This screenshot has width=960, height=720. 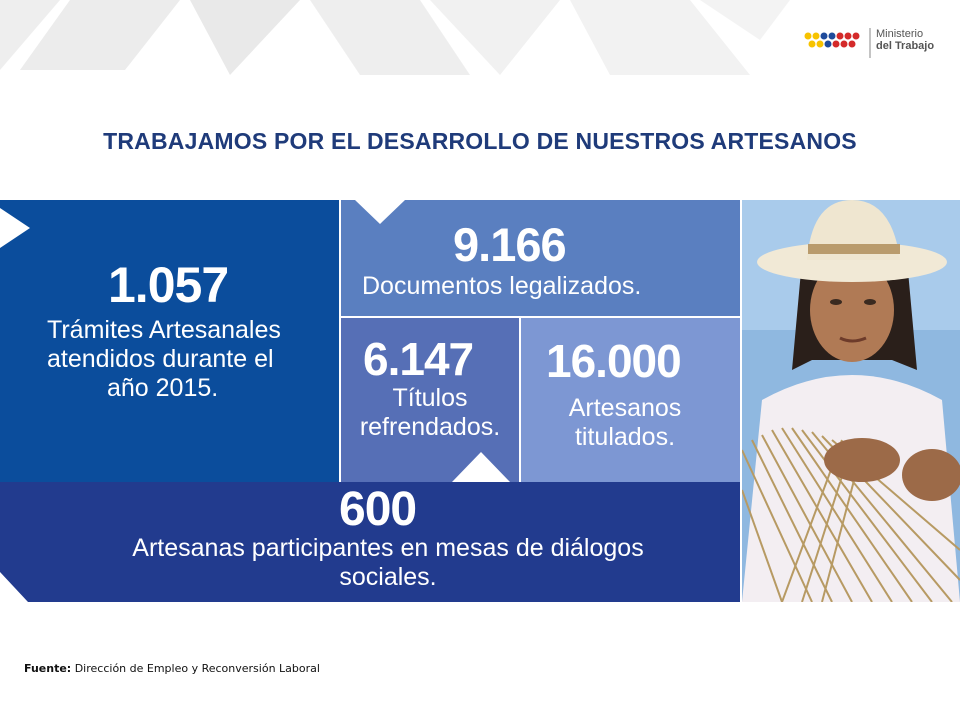 I want to click on titulos-line1: Títulos, so click(x=430, y=398).